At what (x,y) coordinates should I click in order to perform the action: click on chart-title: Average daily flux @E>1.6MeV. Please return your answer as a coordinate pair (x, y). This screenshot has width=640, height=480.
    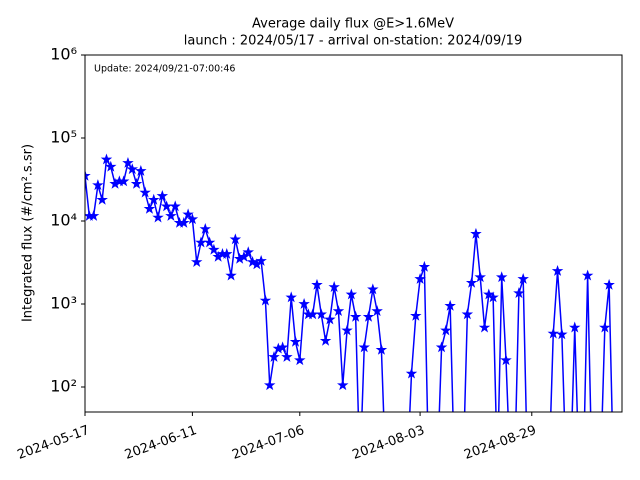
    Looking at the image, I should click on (353, 24).